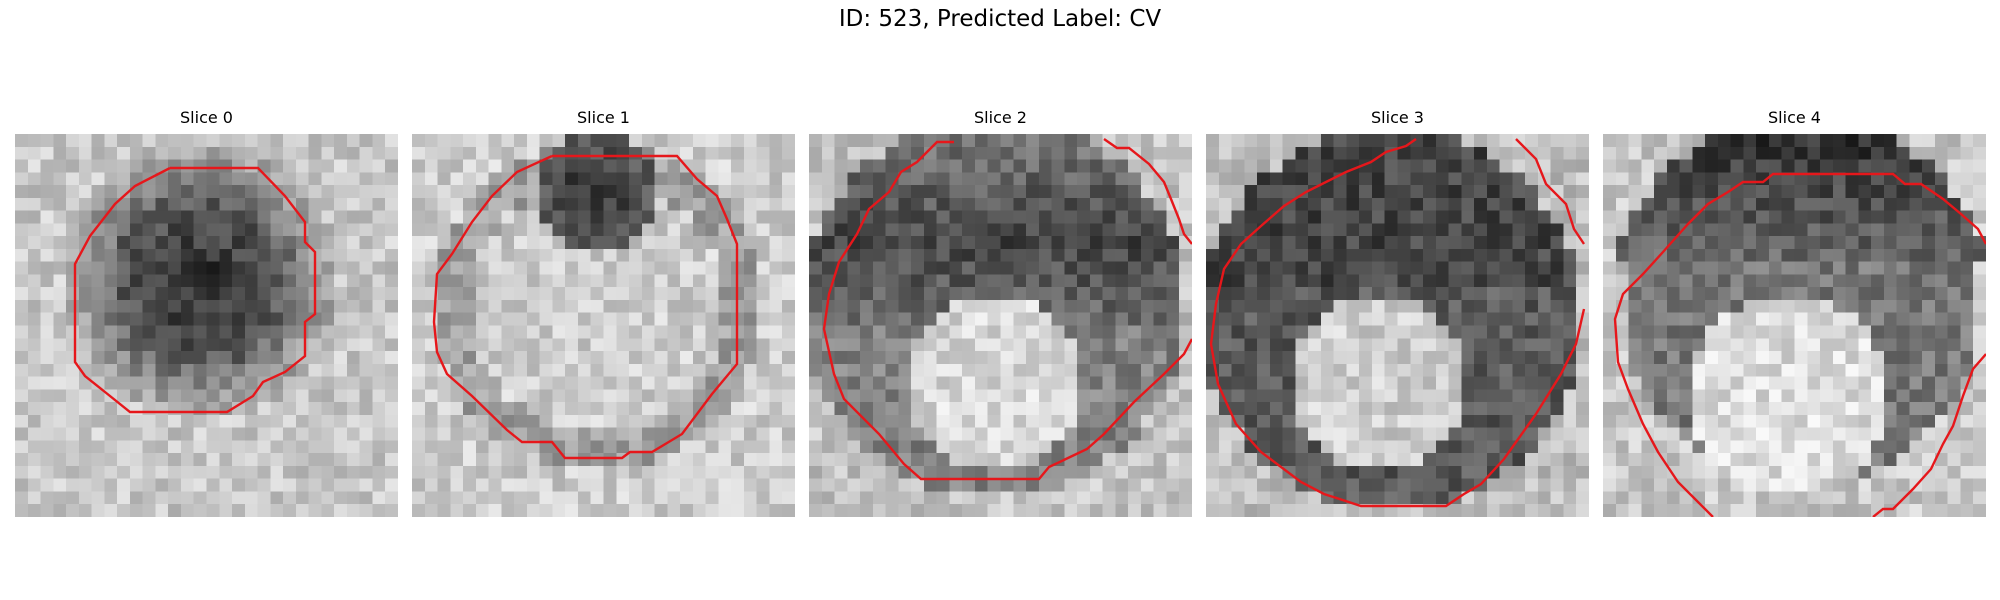 The height and width of the screenshot is (600, 2000). I want to click on slice-title: Slice 0, so click(206, 117).